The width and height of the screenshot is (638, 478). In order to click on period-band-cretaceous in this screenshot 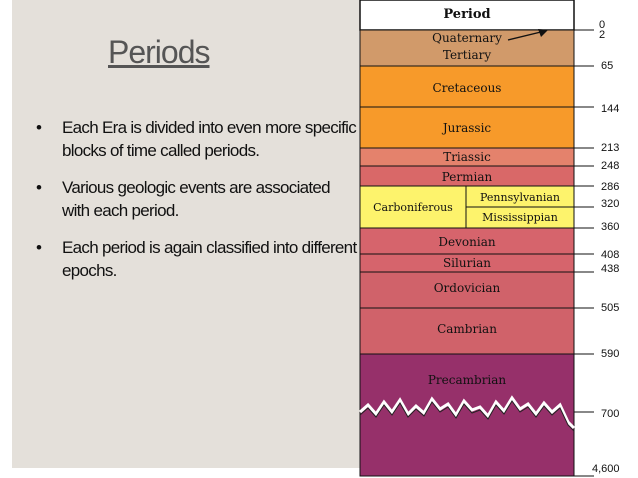, I will do `click(467, 86)`.